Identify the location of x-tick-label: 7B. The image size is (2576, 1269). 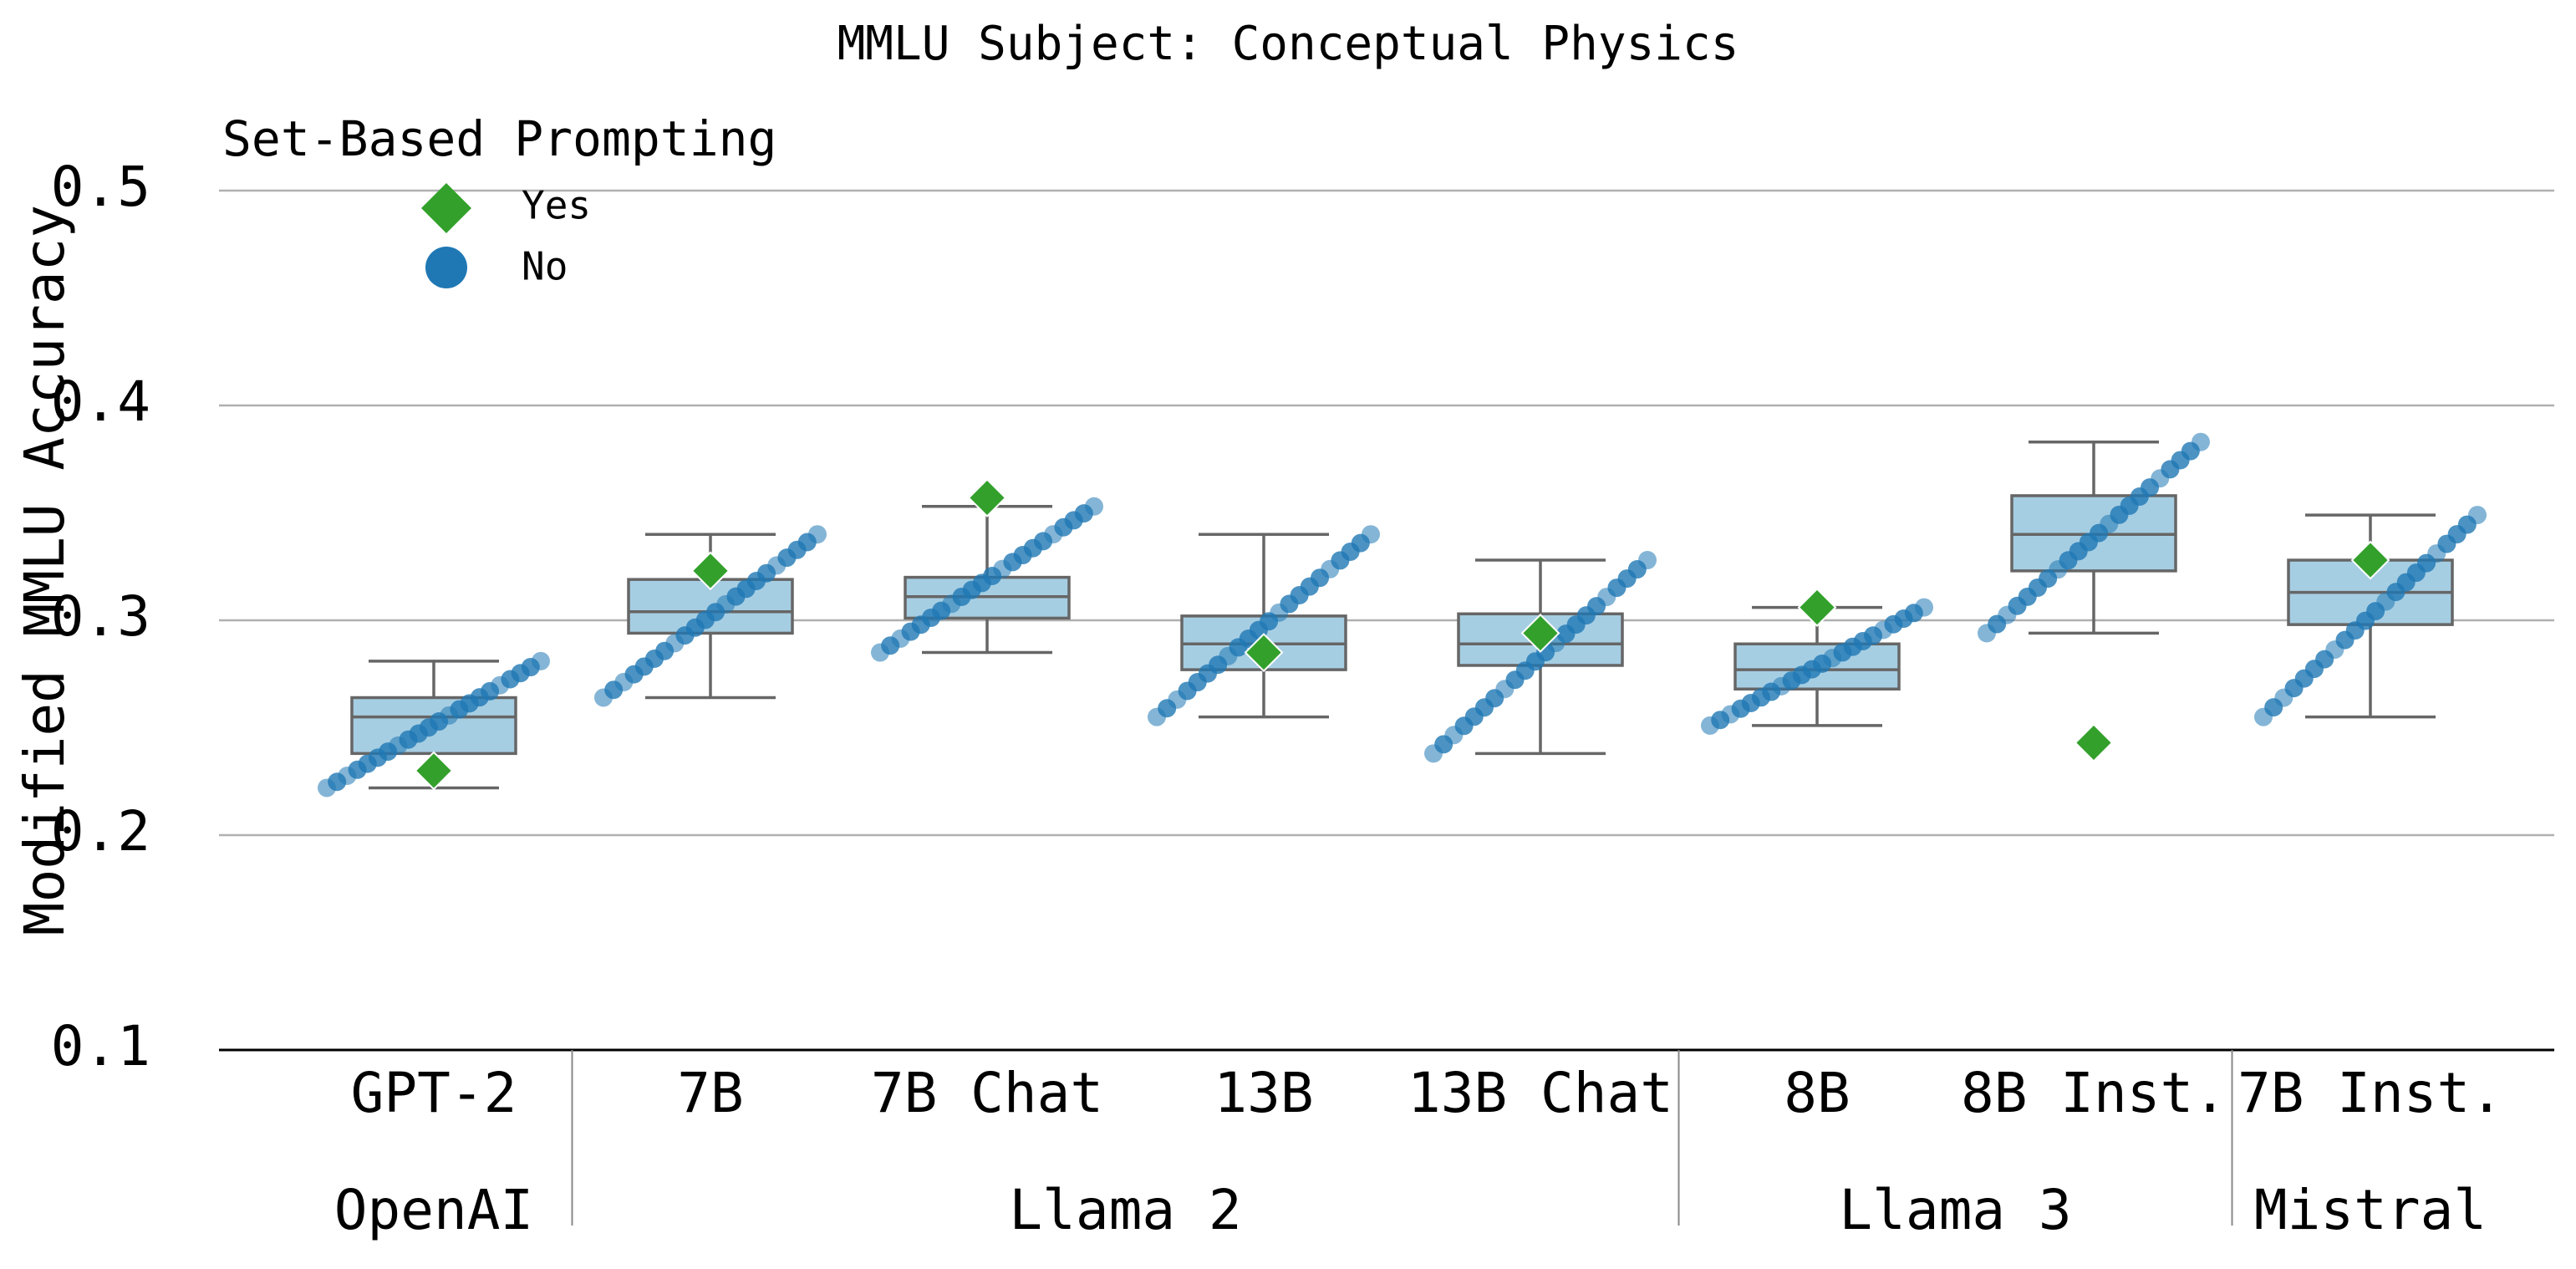
(710, 1093).